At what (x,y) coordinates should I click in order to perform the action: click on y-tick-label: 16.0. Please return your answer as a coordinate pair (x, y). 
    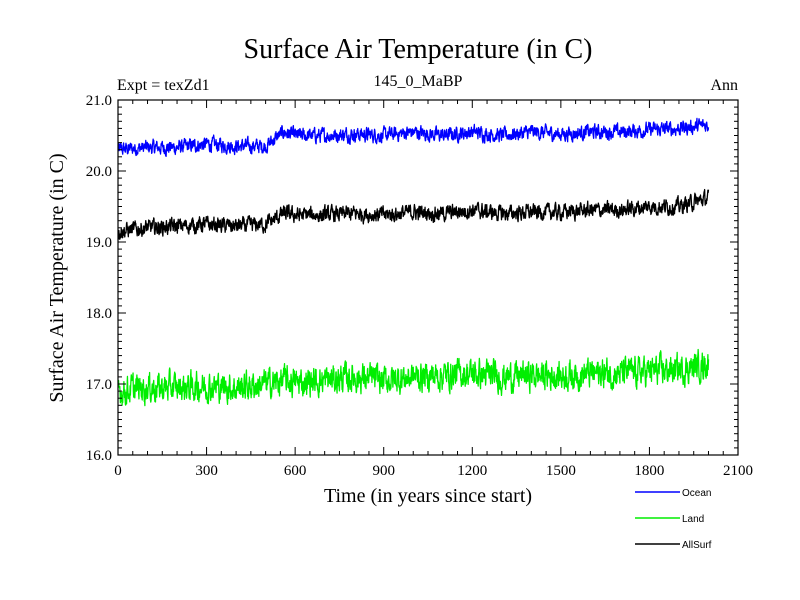
    Looking at the image, I should click on (99, 456).